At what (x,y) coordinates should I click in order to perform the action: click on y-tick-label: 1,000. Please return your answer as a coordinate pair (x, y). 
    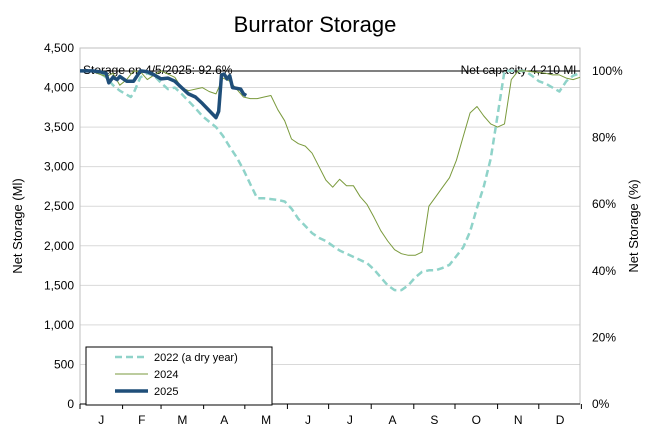
    Looking at the image, I should click on (59, 325).